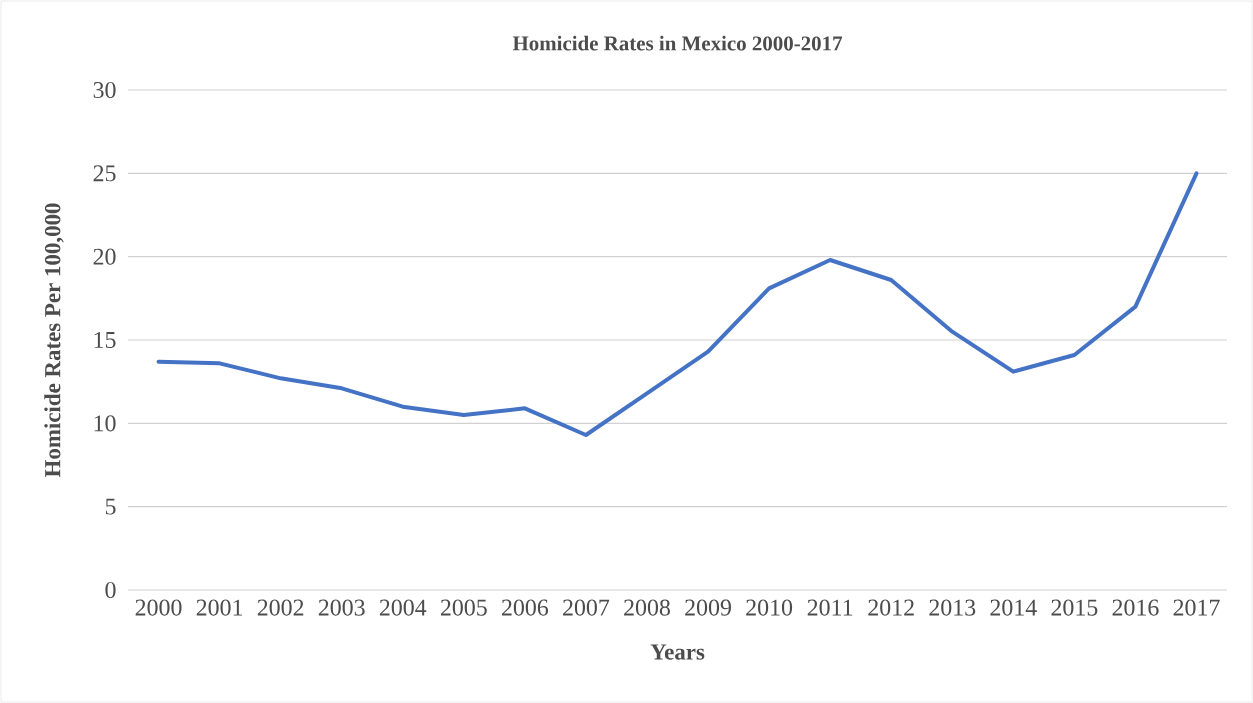 The image size is (1253, 703). Describe the element at coordinates (769, 607) in the screenshot. I see `x-tick-label: 2010` at that location.